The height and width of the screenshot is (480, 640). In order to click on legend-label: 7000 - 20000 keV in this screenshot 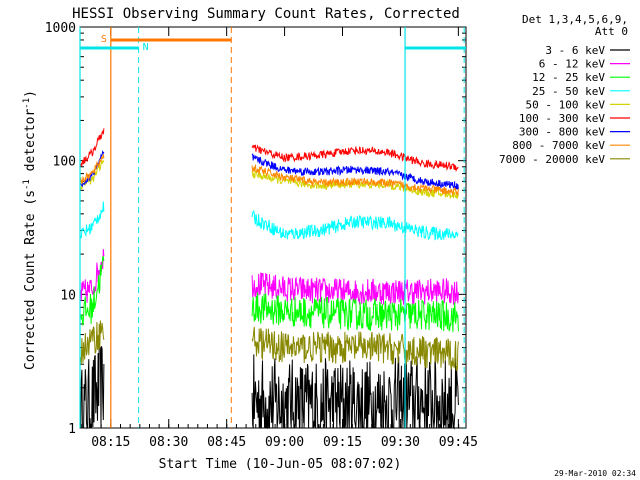, I will do `click(552, 159)`.